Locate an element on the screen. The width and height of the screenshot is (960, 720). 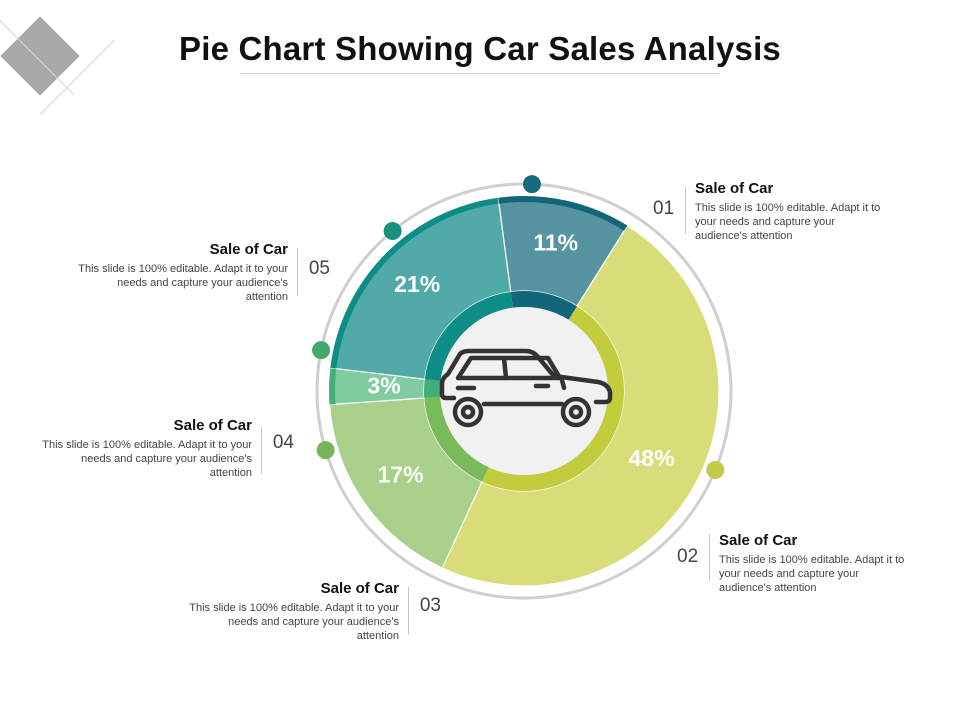
callout-number: 04 is located at coordinates (283, 442).